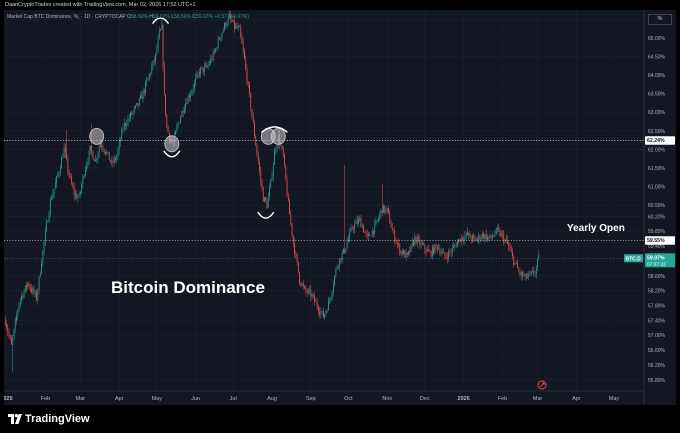  I want to click on time-tick-label: Aug, so click(272, 399).